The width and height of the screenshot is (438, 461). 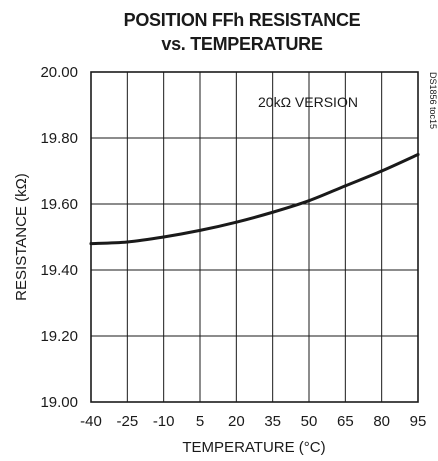 What do you see at coordinates (59, 336) in the screenshot?
I see `y-tick-label: 19.20` at bounding box center [59, 336].